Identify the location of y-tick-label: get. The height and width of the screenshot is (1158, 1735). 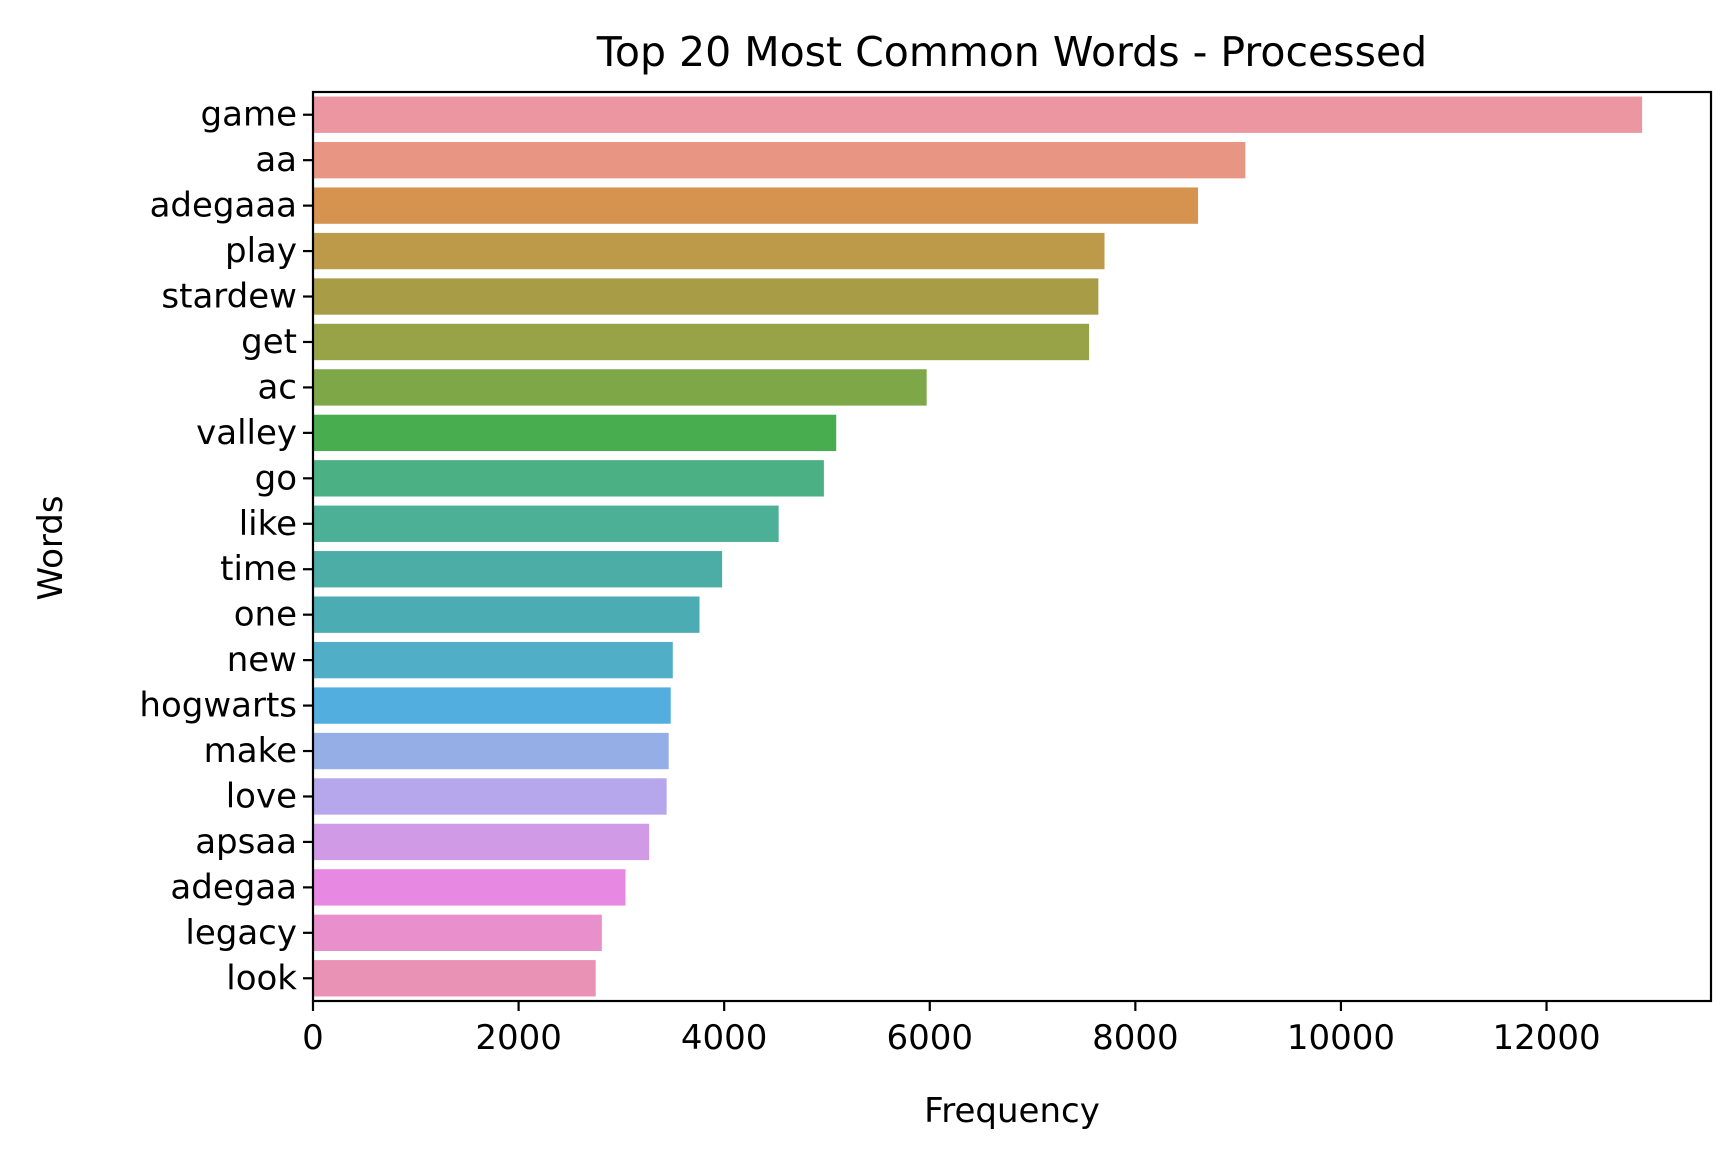
(269, 342).